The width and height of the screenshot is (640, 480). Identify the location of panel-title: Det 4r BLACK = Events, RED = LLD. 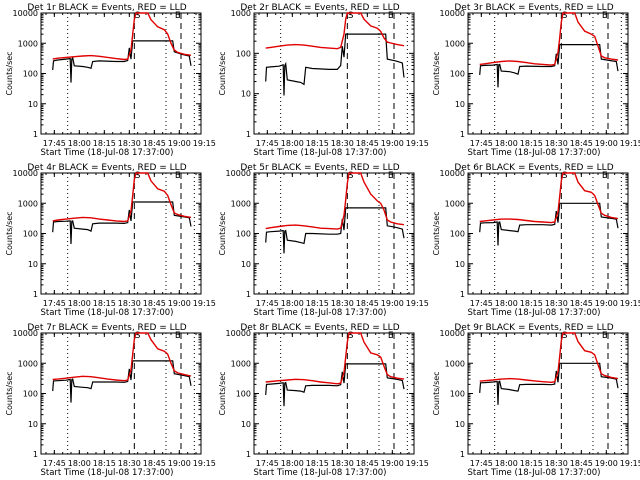
(106, 168).